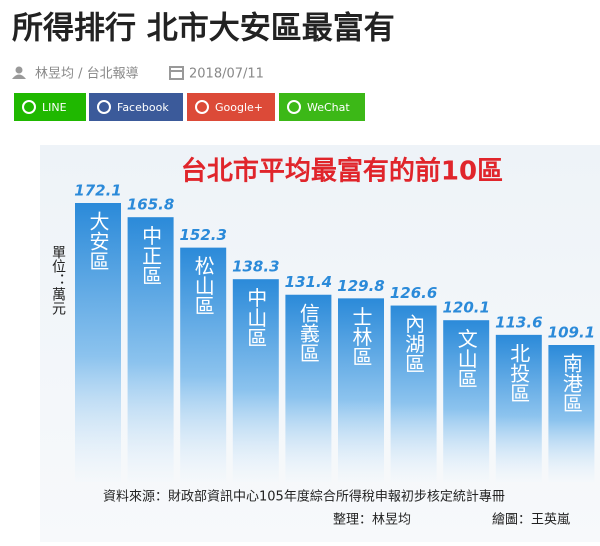 This screenshot has width=600, height=546. I want to click on share-button: WeChat, so click(322, 107).